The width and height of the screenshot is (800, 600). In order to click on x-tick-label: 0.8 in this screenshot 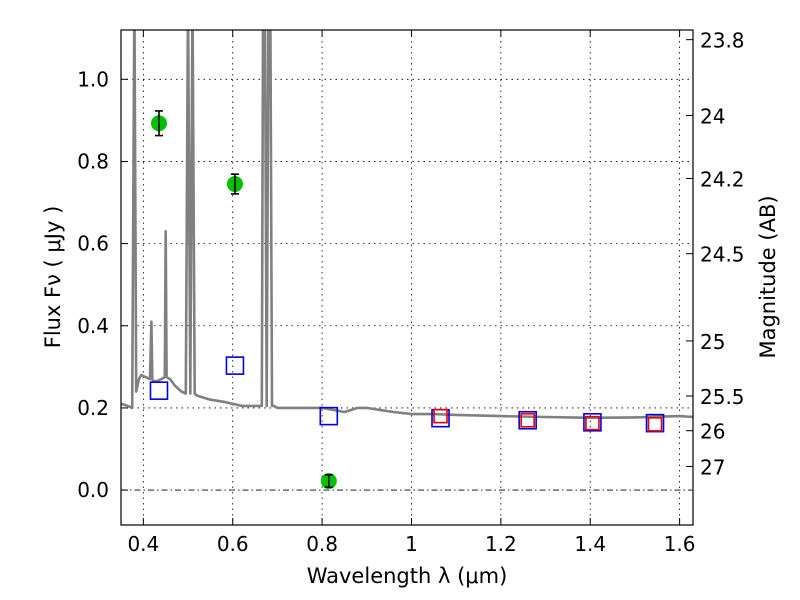, I will do `click(322, 544)`.